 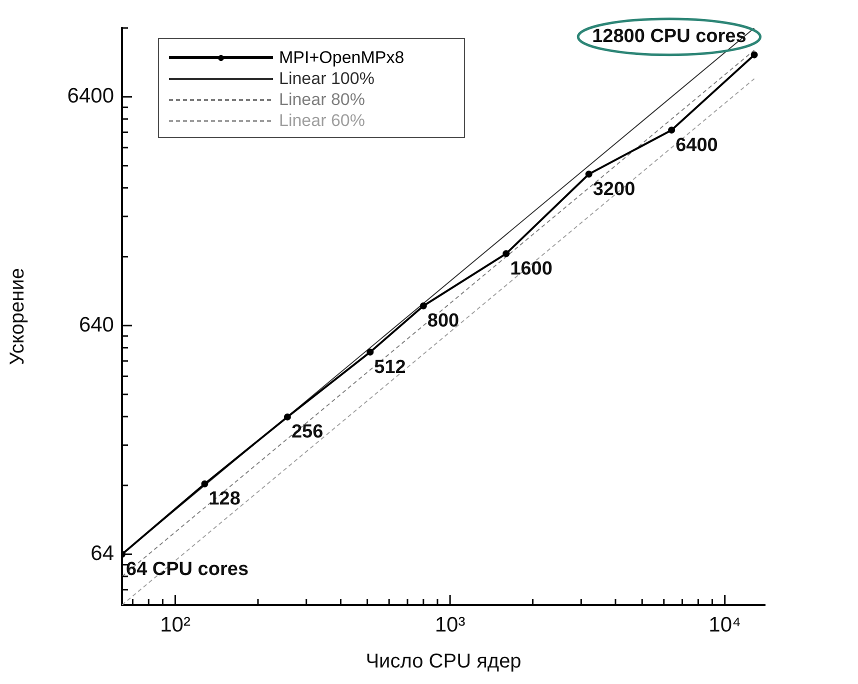 What do you see at coordinates (669, 37) in the screenshot?
I see `annotation: 12800 CPU cores` at bounding box center [669, 37].